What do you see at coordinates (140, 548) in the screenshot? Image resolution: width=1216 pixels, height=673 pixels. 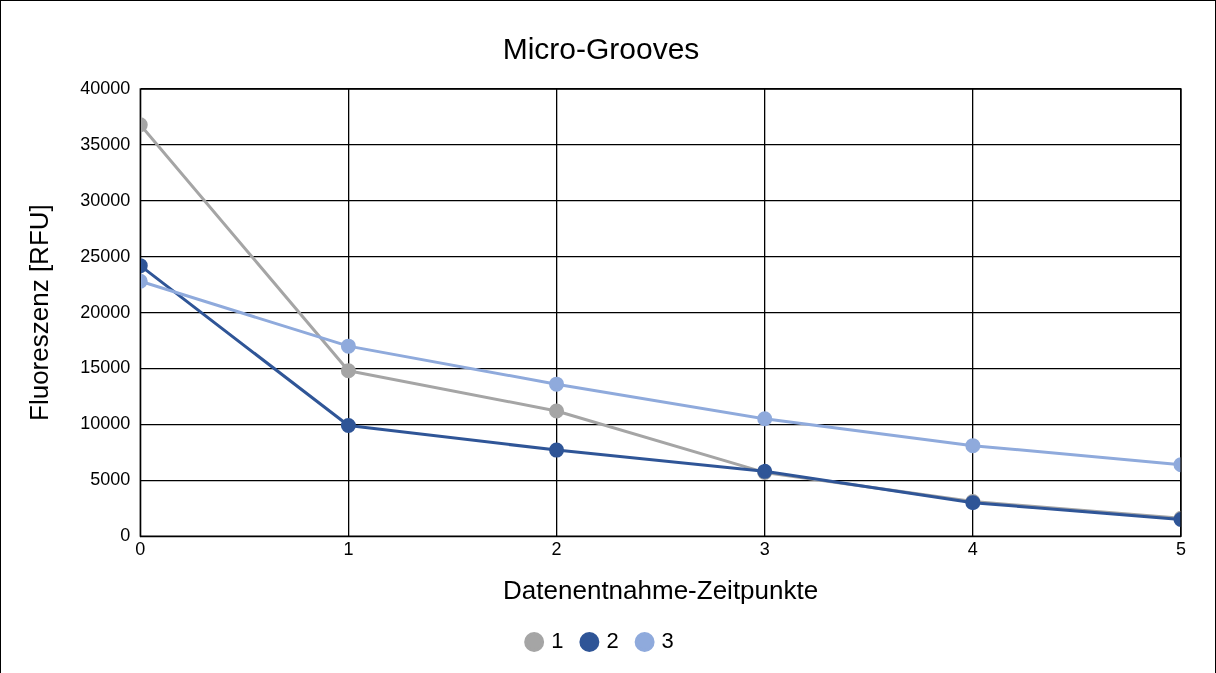 I see `x-tick-label: 0` at bounding box center [140, 548].